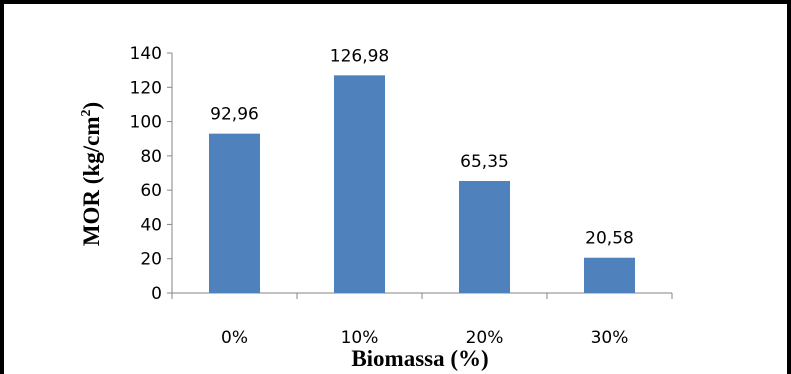 The image size is (791, 374). What do you see at coordinates (360, 338) in the screenshot?
I see `x-tick-label: 10%` at bounding box center [360, 338].